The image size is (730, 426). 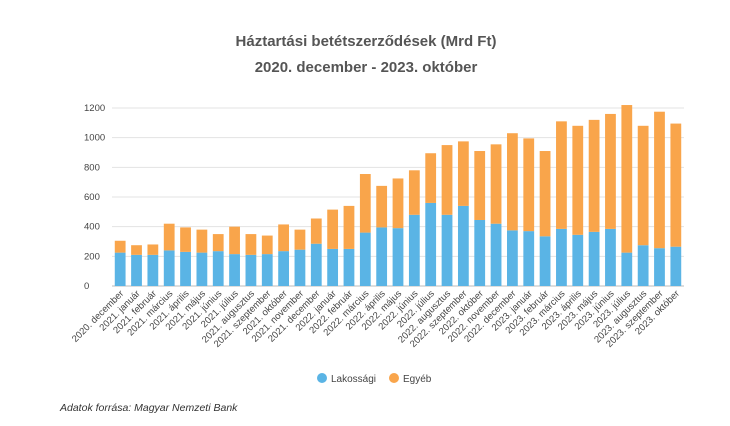 What do you see at coordinates (417, 379) in the screenshot?
I see `legend-label-egyeb: Egyéb` at bounding box center [417, 379].